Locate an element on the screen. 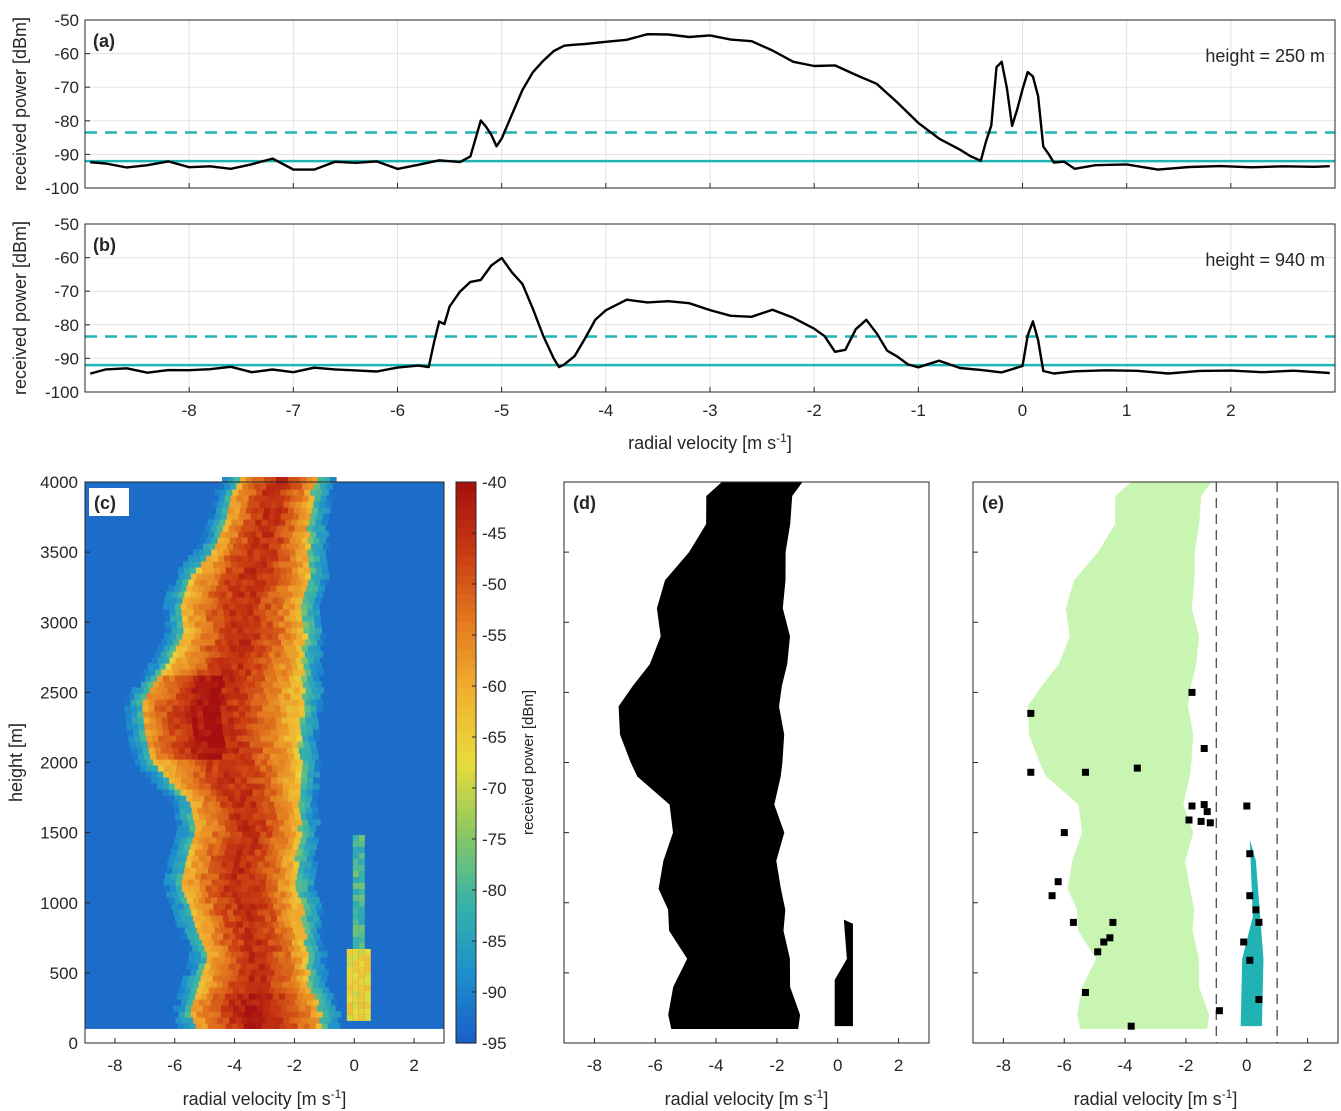  colorbar-border is located at coordinates (466, 762).